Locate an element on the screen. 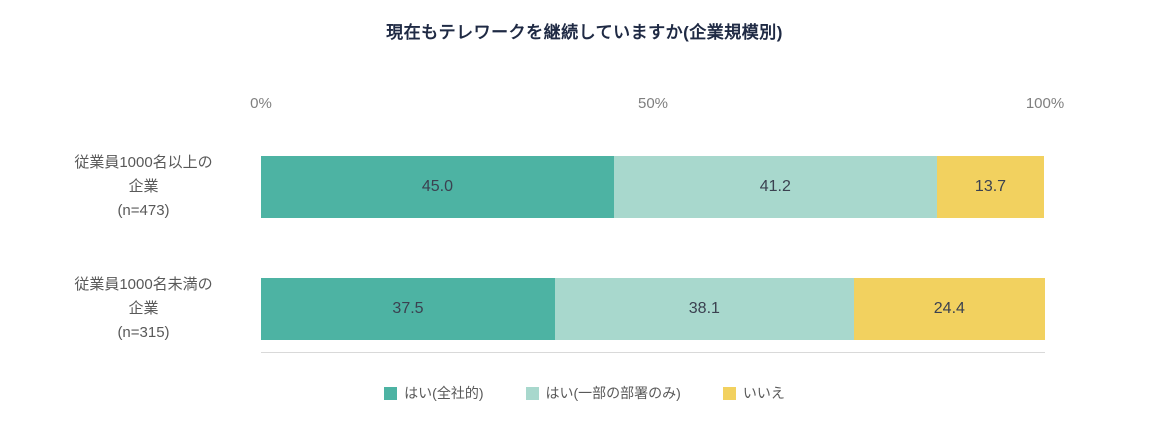 This screenshot has height=437, width=1169. bar-segment: 45.0 is located at coordinates (437, 187).